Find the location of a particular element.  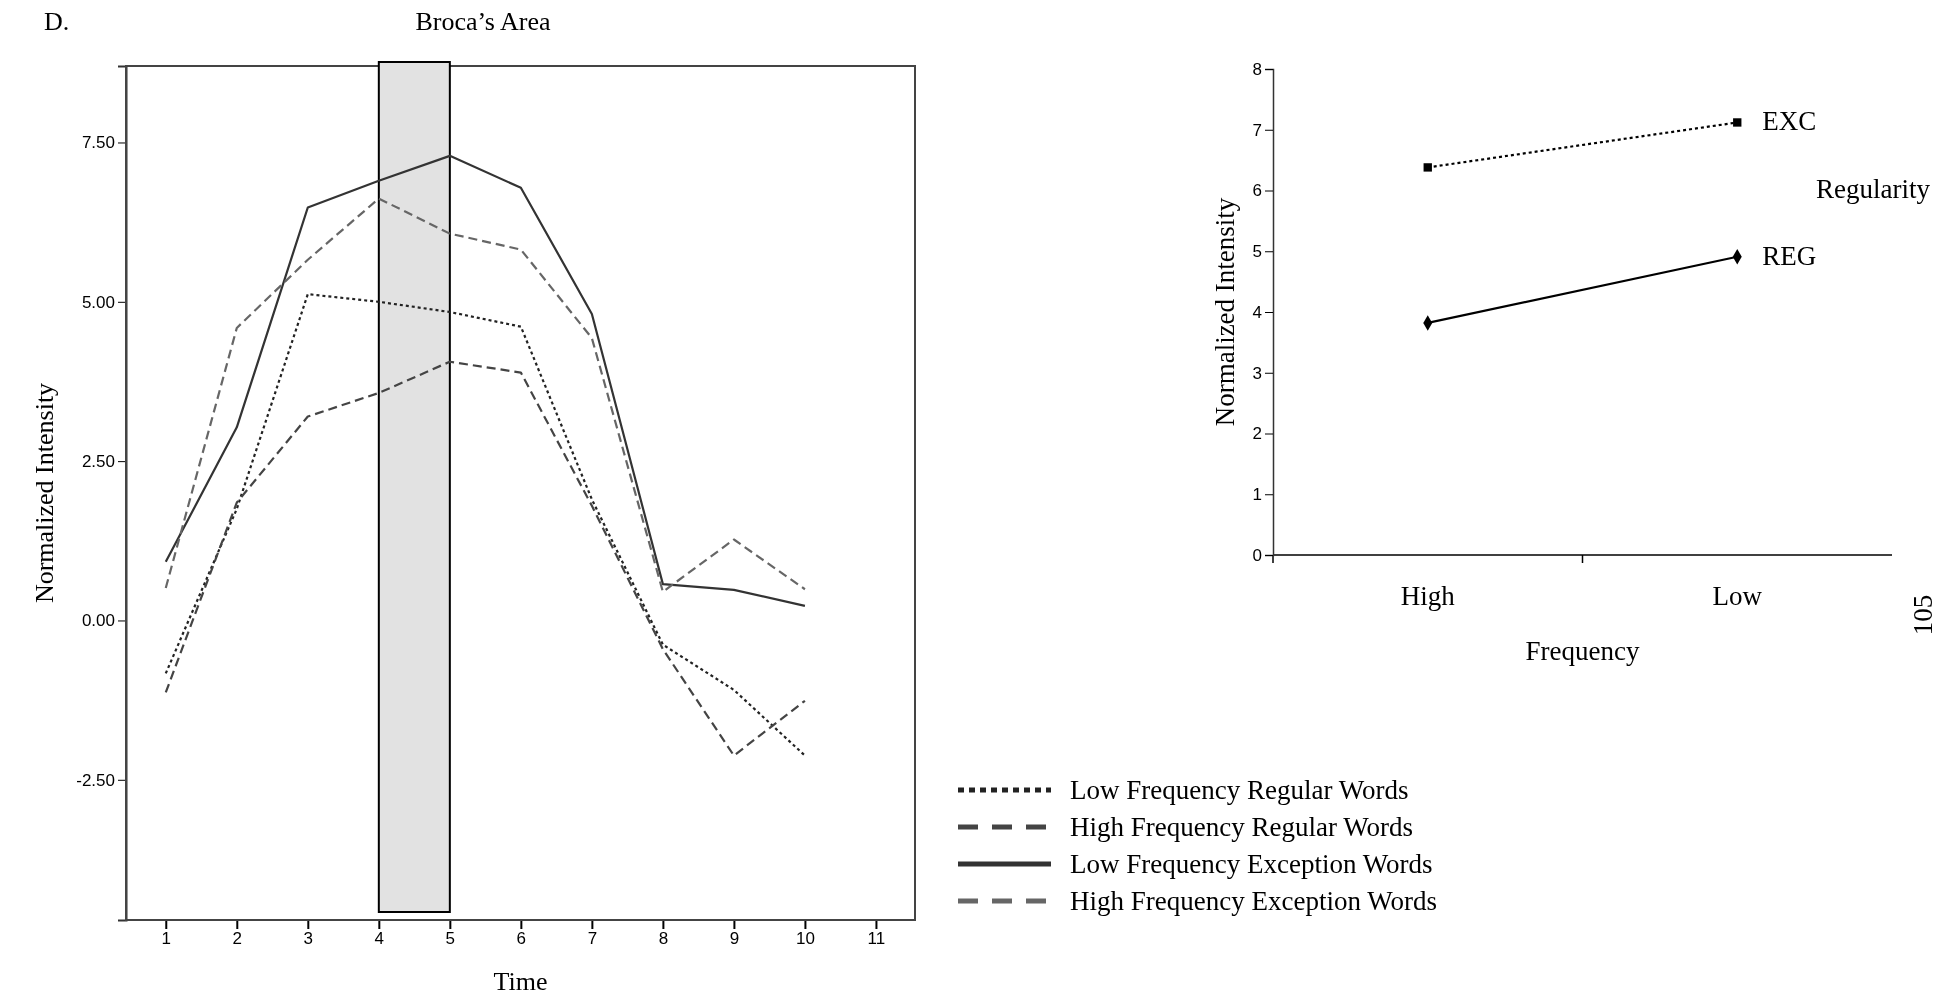

y-tick-label: 0.00 is located at coordinates (98, 621).